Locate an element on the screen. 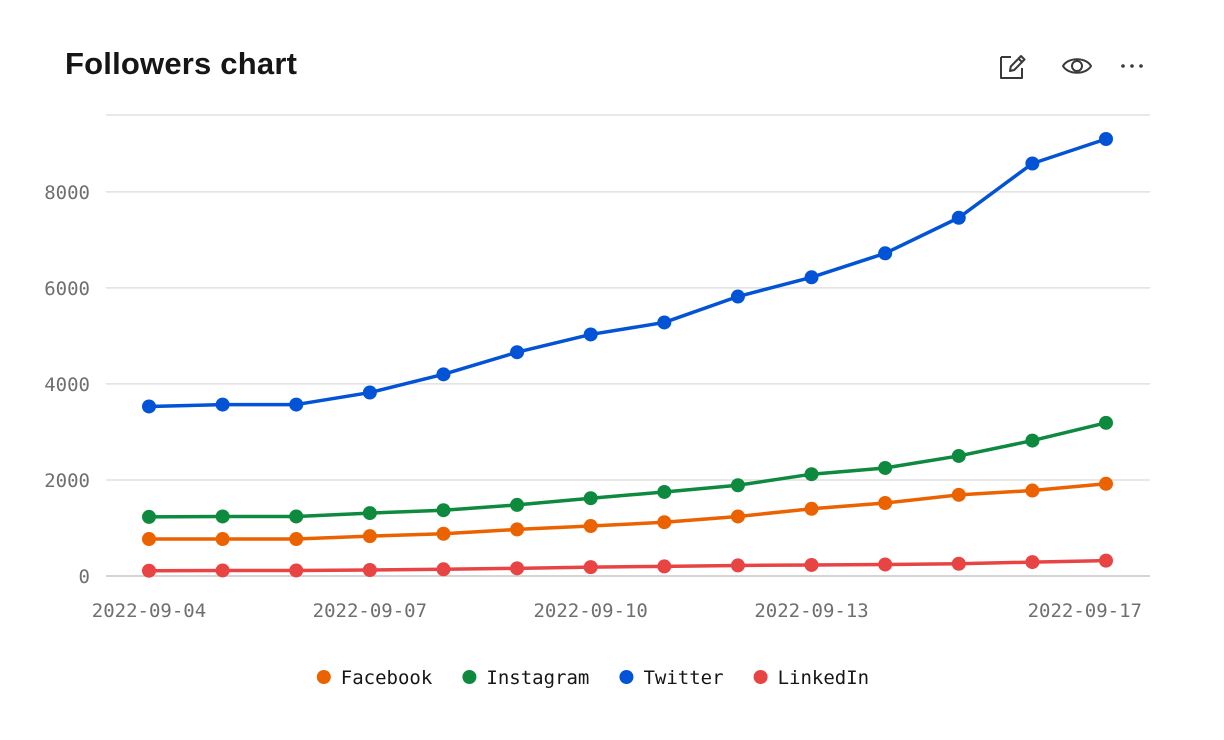  eye-icon is located at coordinates (1077, 66).